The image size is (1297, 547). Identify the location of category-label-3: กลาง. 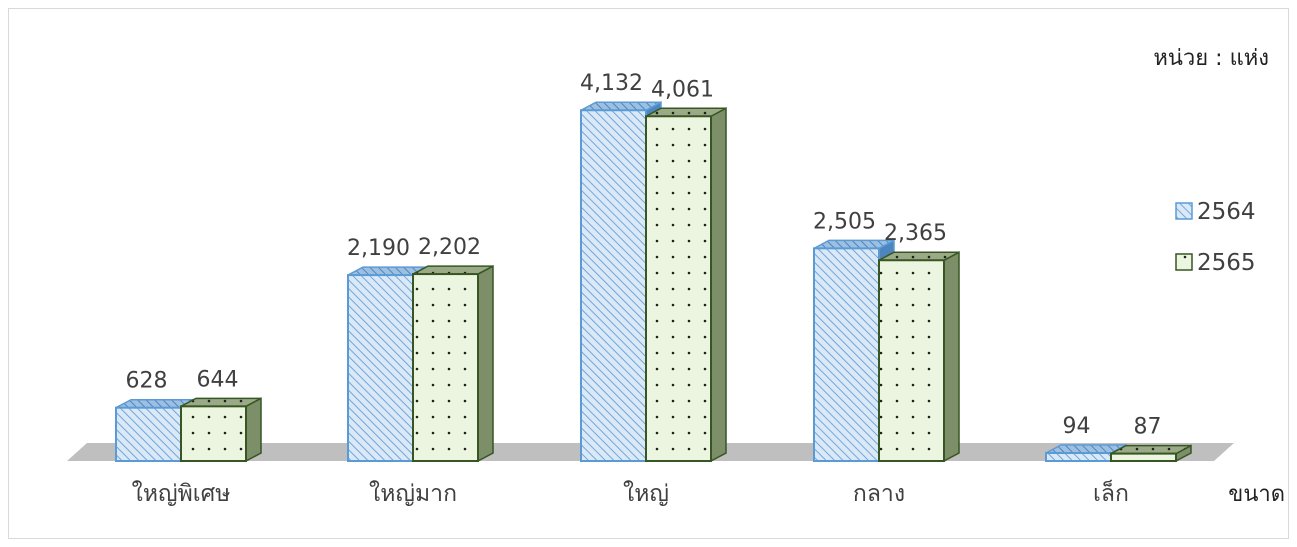
(879, 494).